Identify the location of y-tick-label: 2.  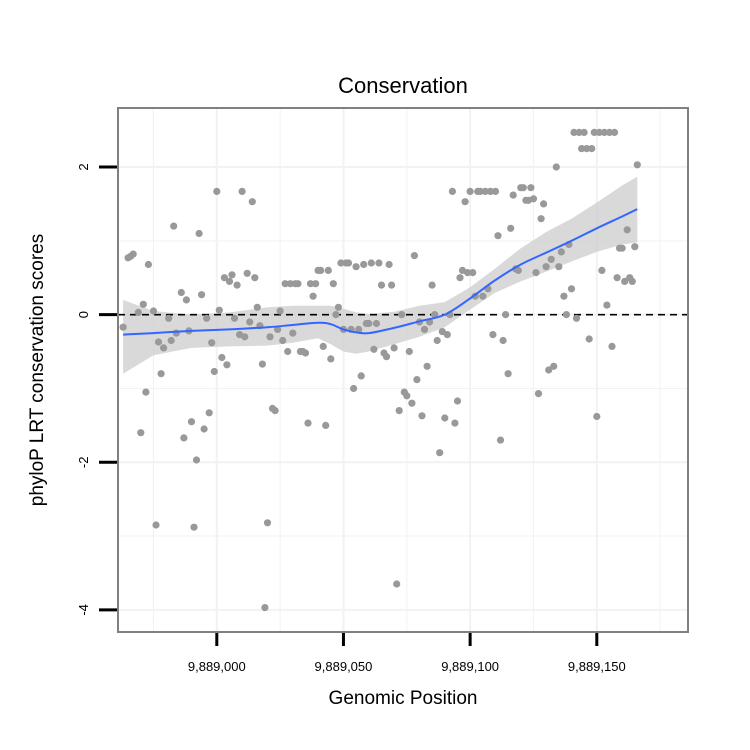
(83, 166).